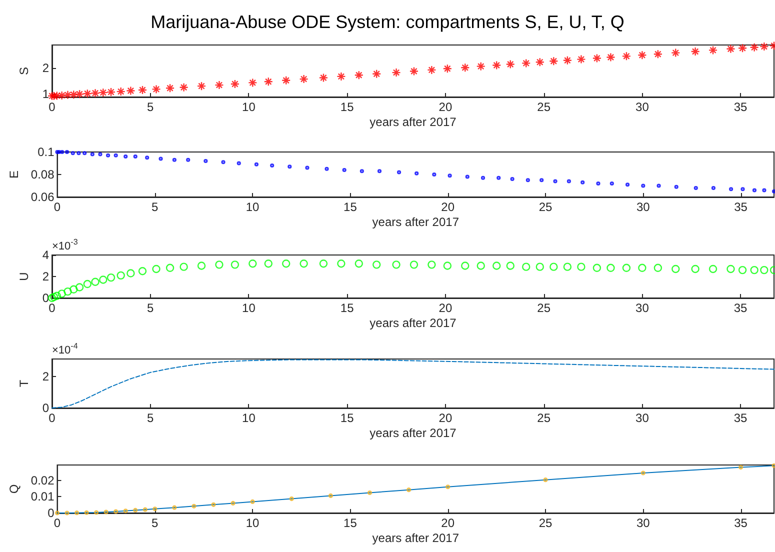  I want to click on y-axis-title: S, so click(24, 71).